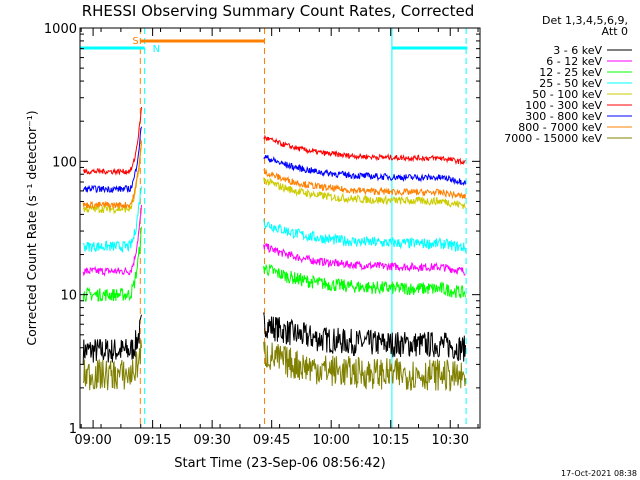 This screenshot has height=480, width=640. Describe the element at coordinates (152, 440) in the screenshot. I see `x-tick-label: 09:15` at that location.